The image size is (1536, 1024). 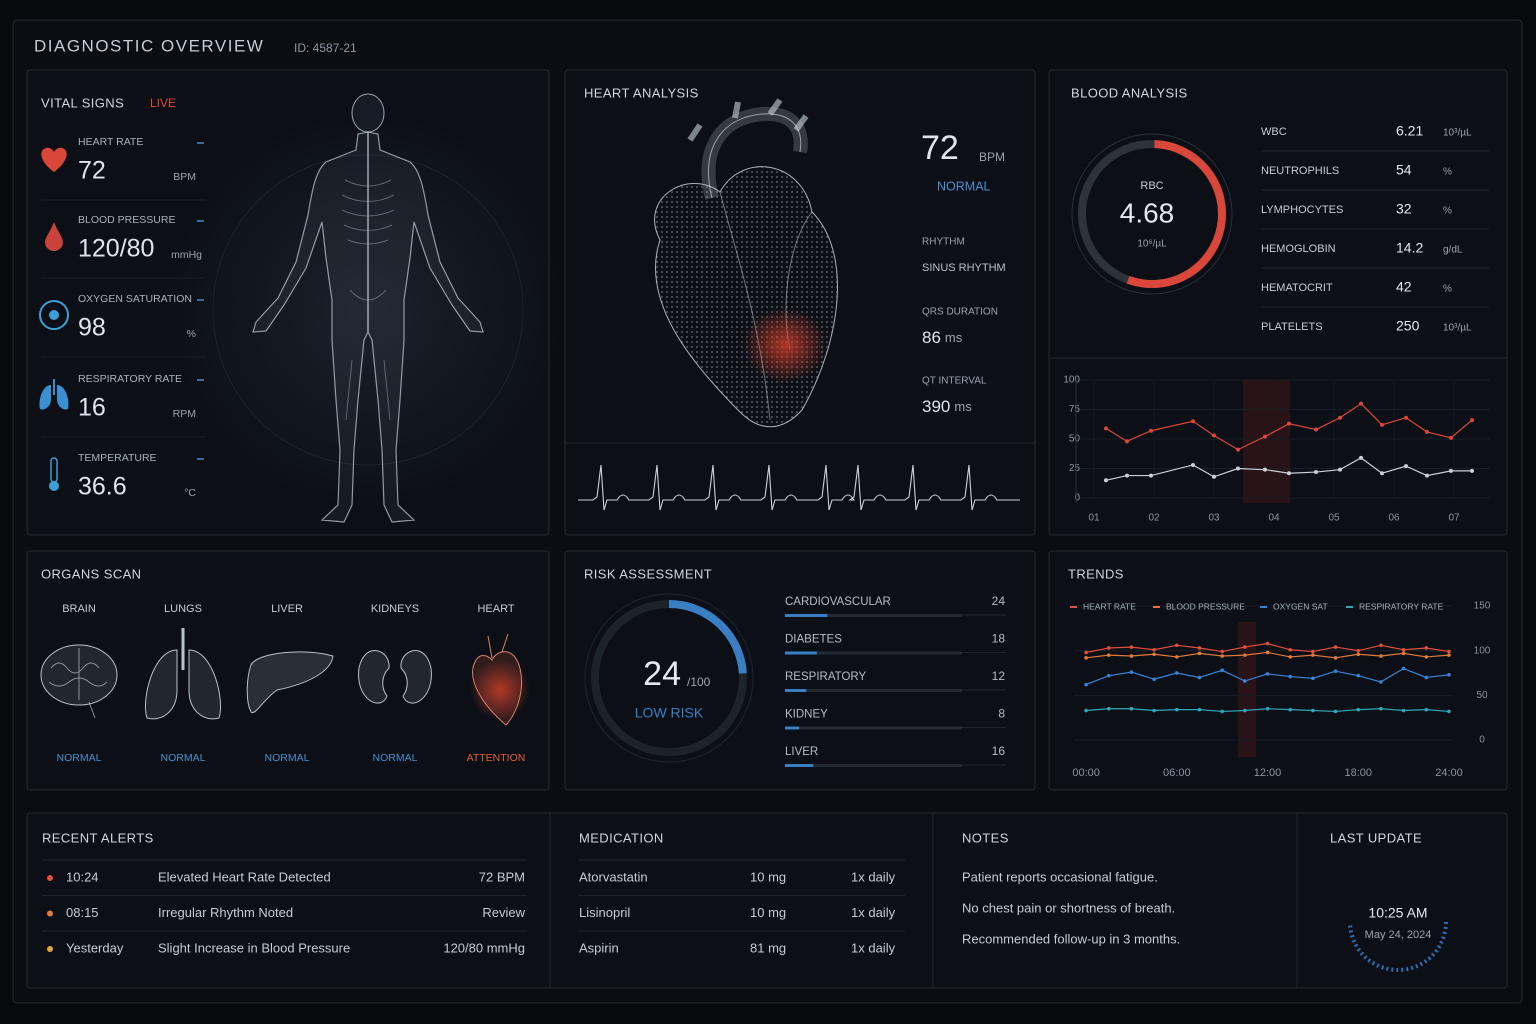 What do you see at coordinates (1398, 935) in the screenshot?
I see `update-date: May 24, 2024` at bounding box center [1398, 935].